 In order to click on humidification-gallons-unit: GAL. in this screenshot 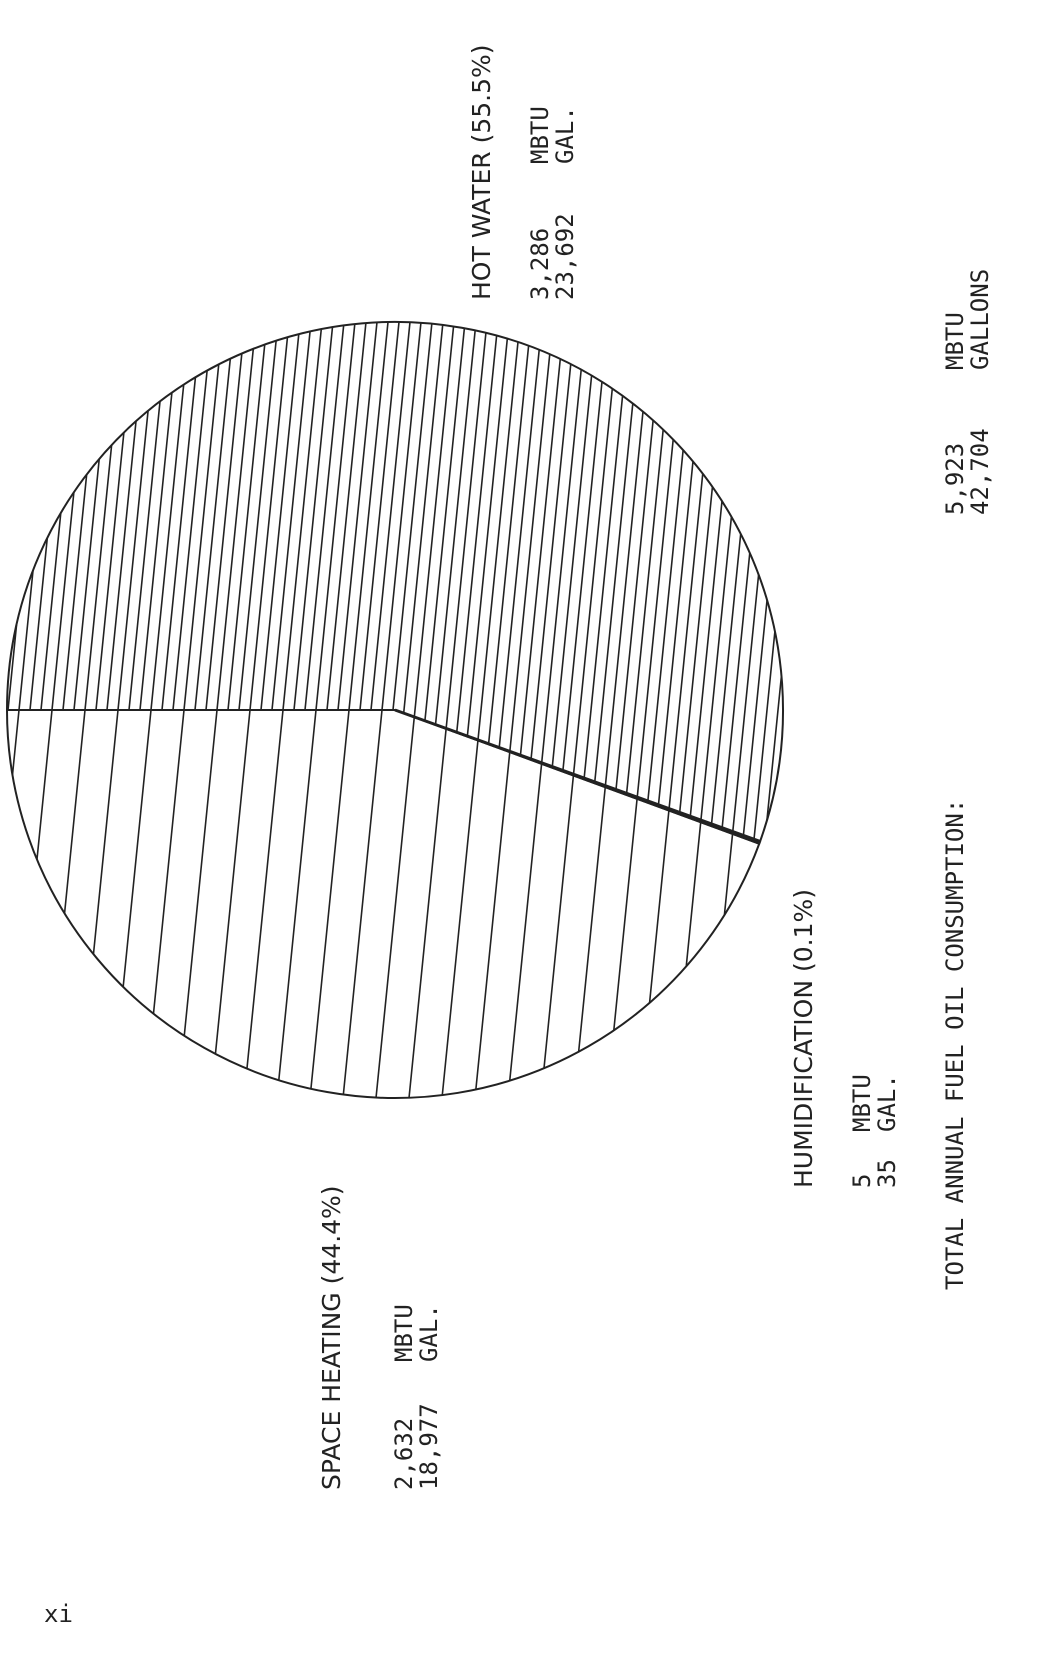, I will do `click(887, 1103)`.